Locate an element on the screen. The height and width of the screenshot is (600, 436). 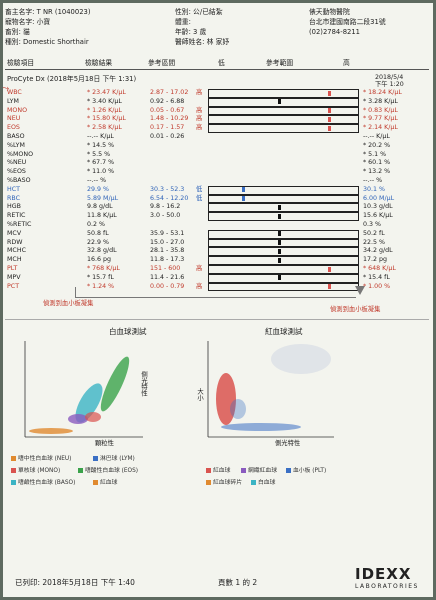
row-value: * 15.80 K/μL is located at coordinates (106, 119).